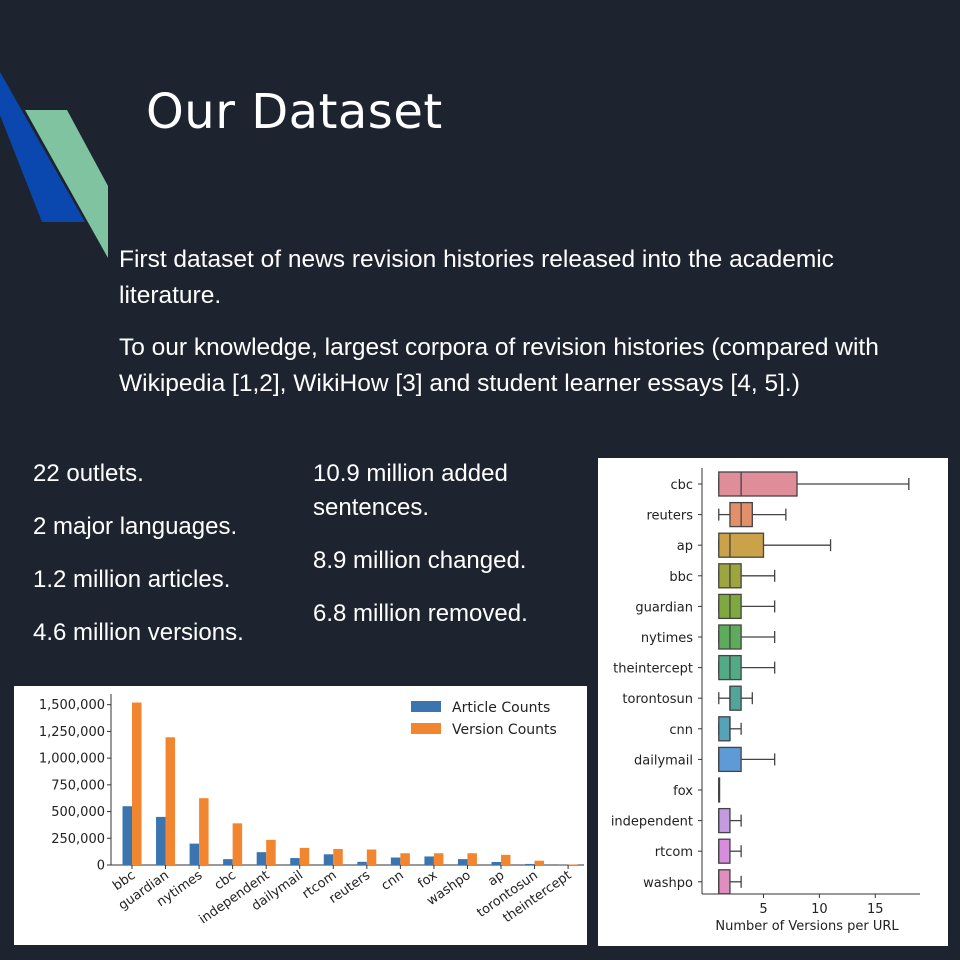 The height and width of the screenshot is (960, 960). Describe the element at coordinates (681, 730) in the screenshot. I see `y-tick-label-cnn: cnn` at that location.